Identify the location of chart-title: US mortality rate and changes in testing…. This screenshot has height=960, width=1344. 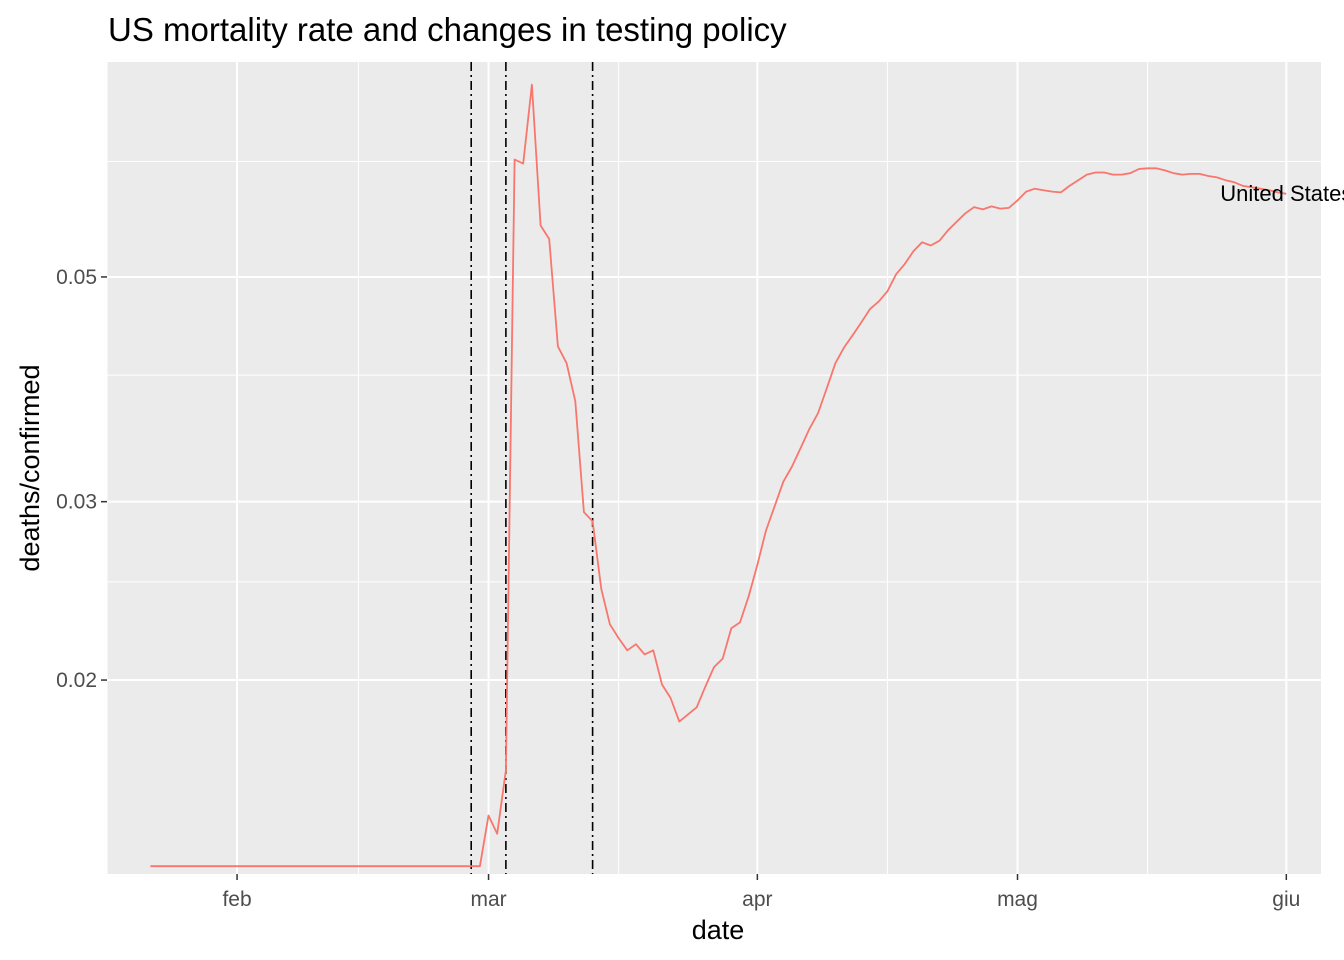
(447, 29).